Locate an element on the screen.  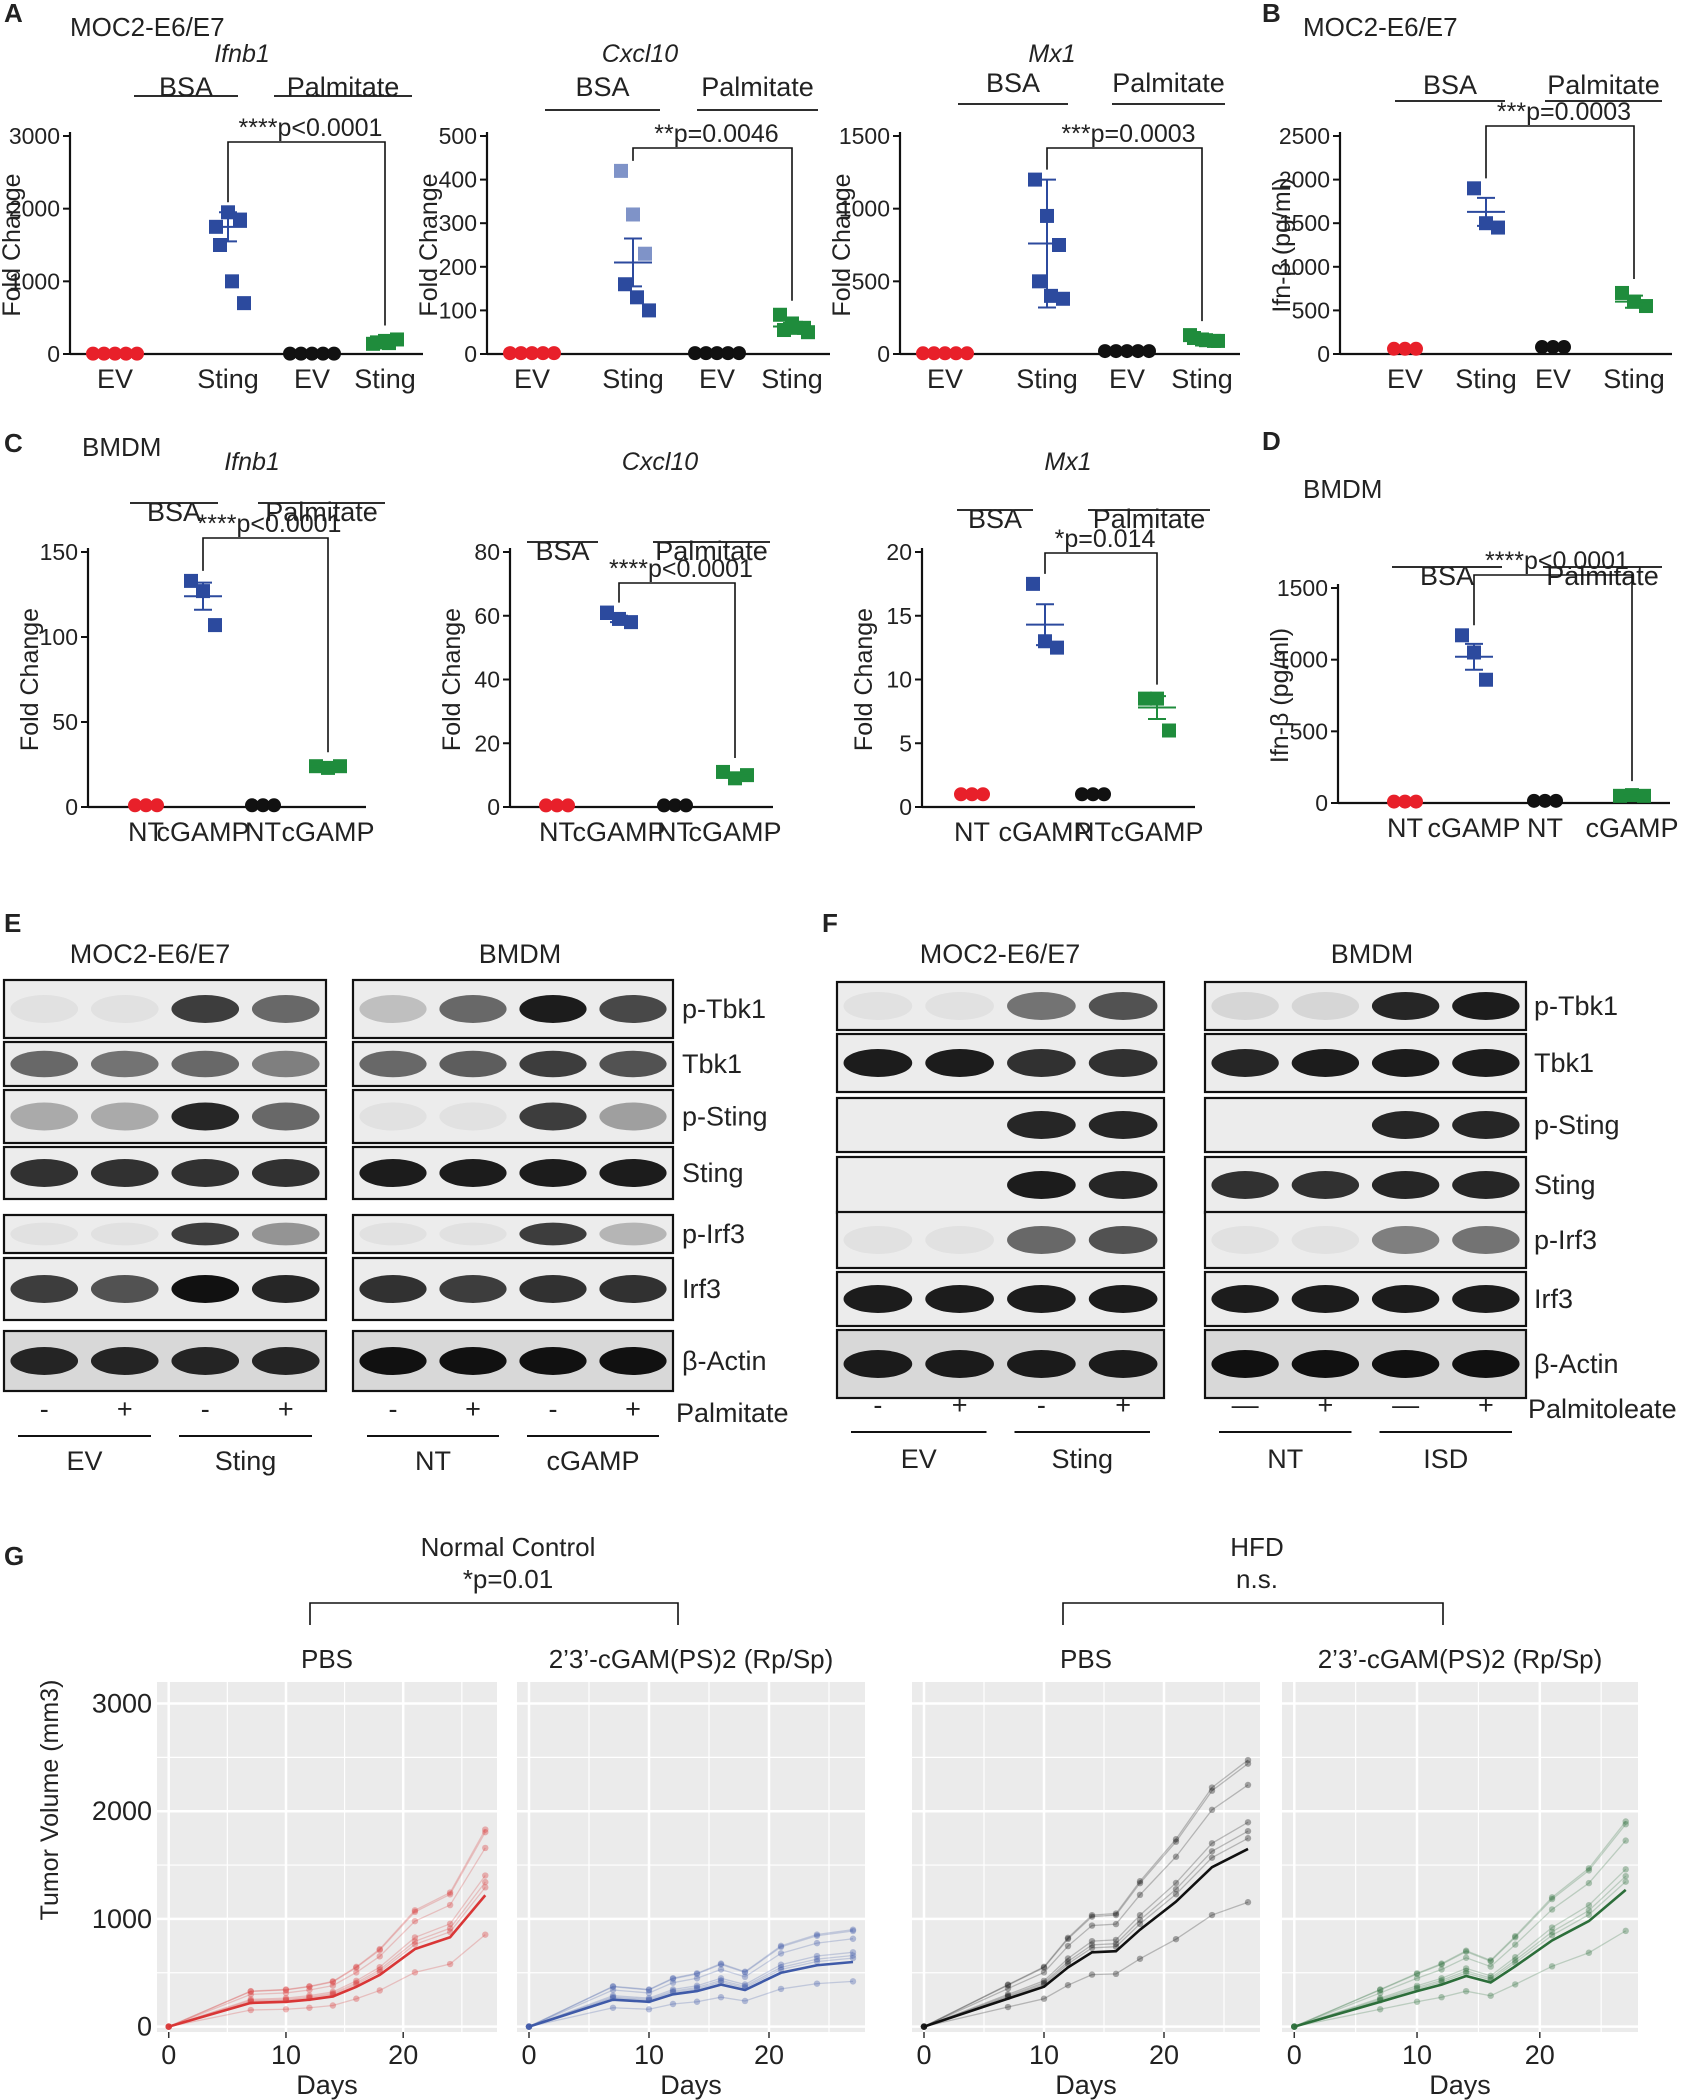
panel-label-b: B is located at coordinates (1271, 14).